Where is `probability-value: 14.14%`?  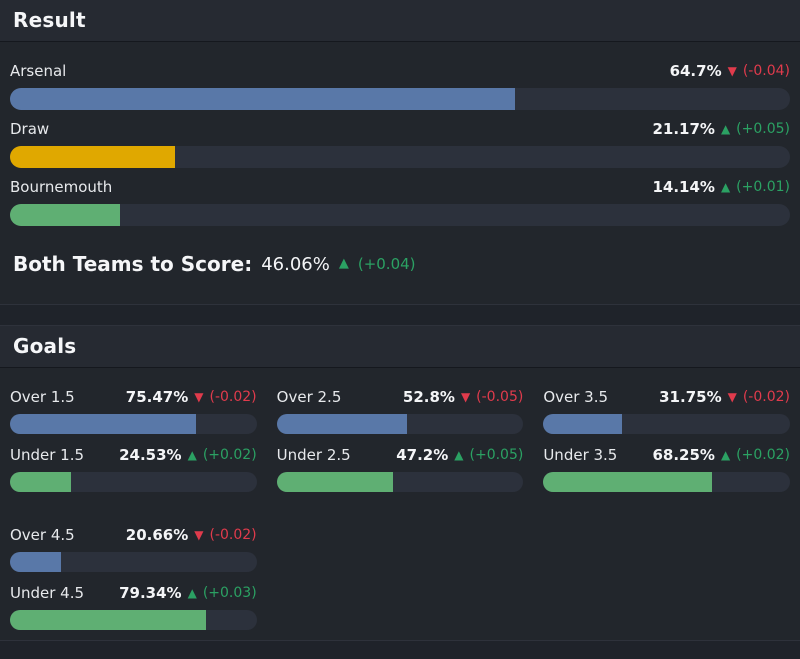
probability-value: 14.14% is located at coordinates (683, 187).